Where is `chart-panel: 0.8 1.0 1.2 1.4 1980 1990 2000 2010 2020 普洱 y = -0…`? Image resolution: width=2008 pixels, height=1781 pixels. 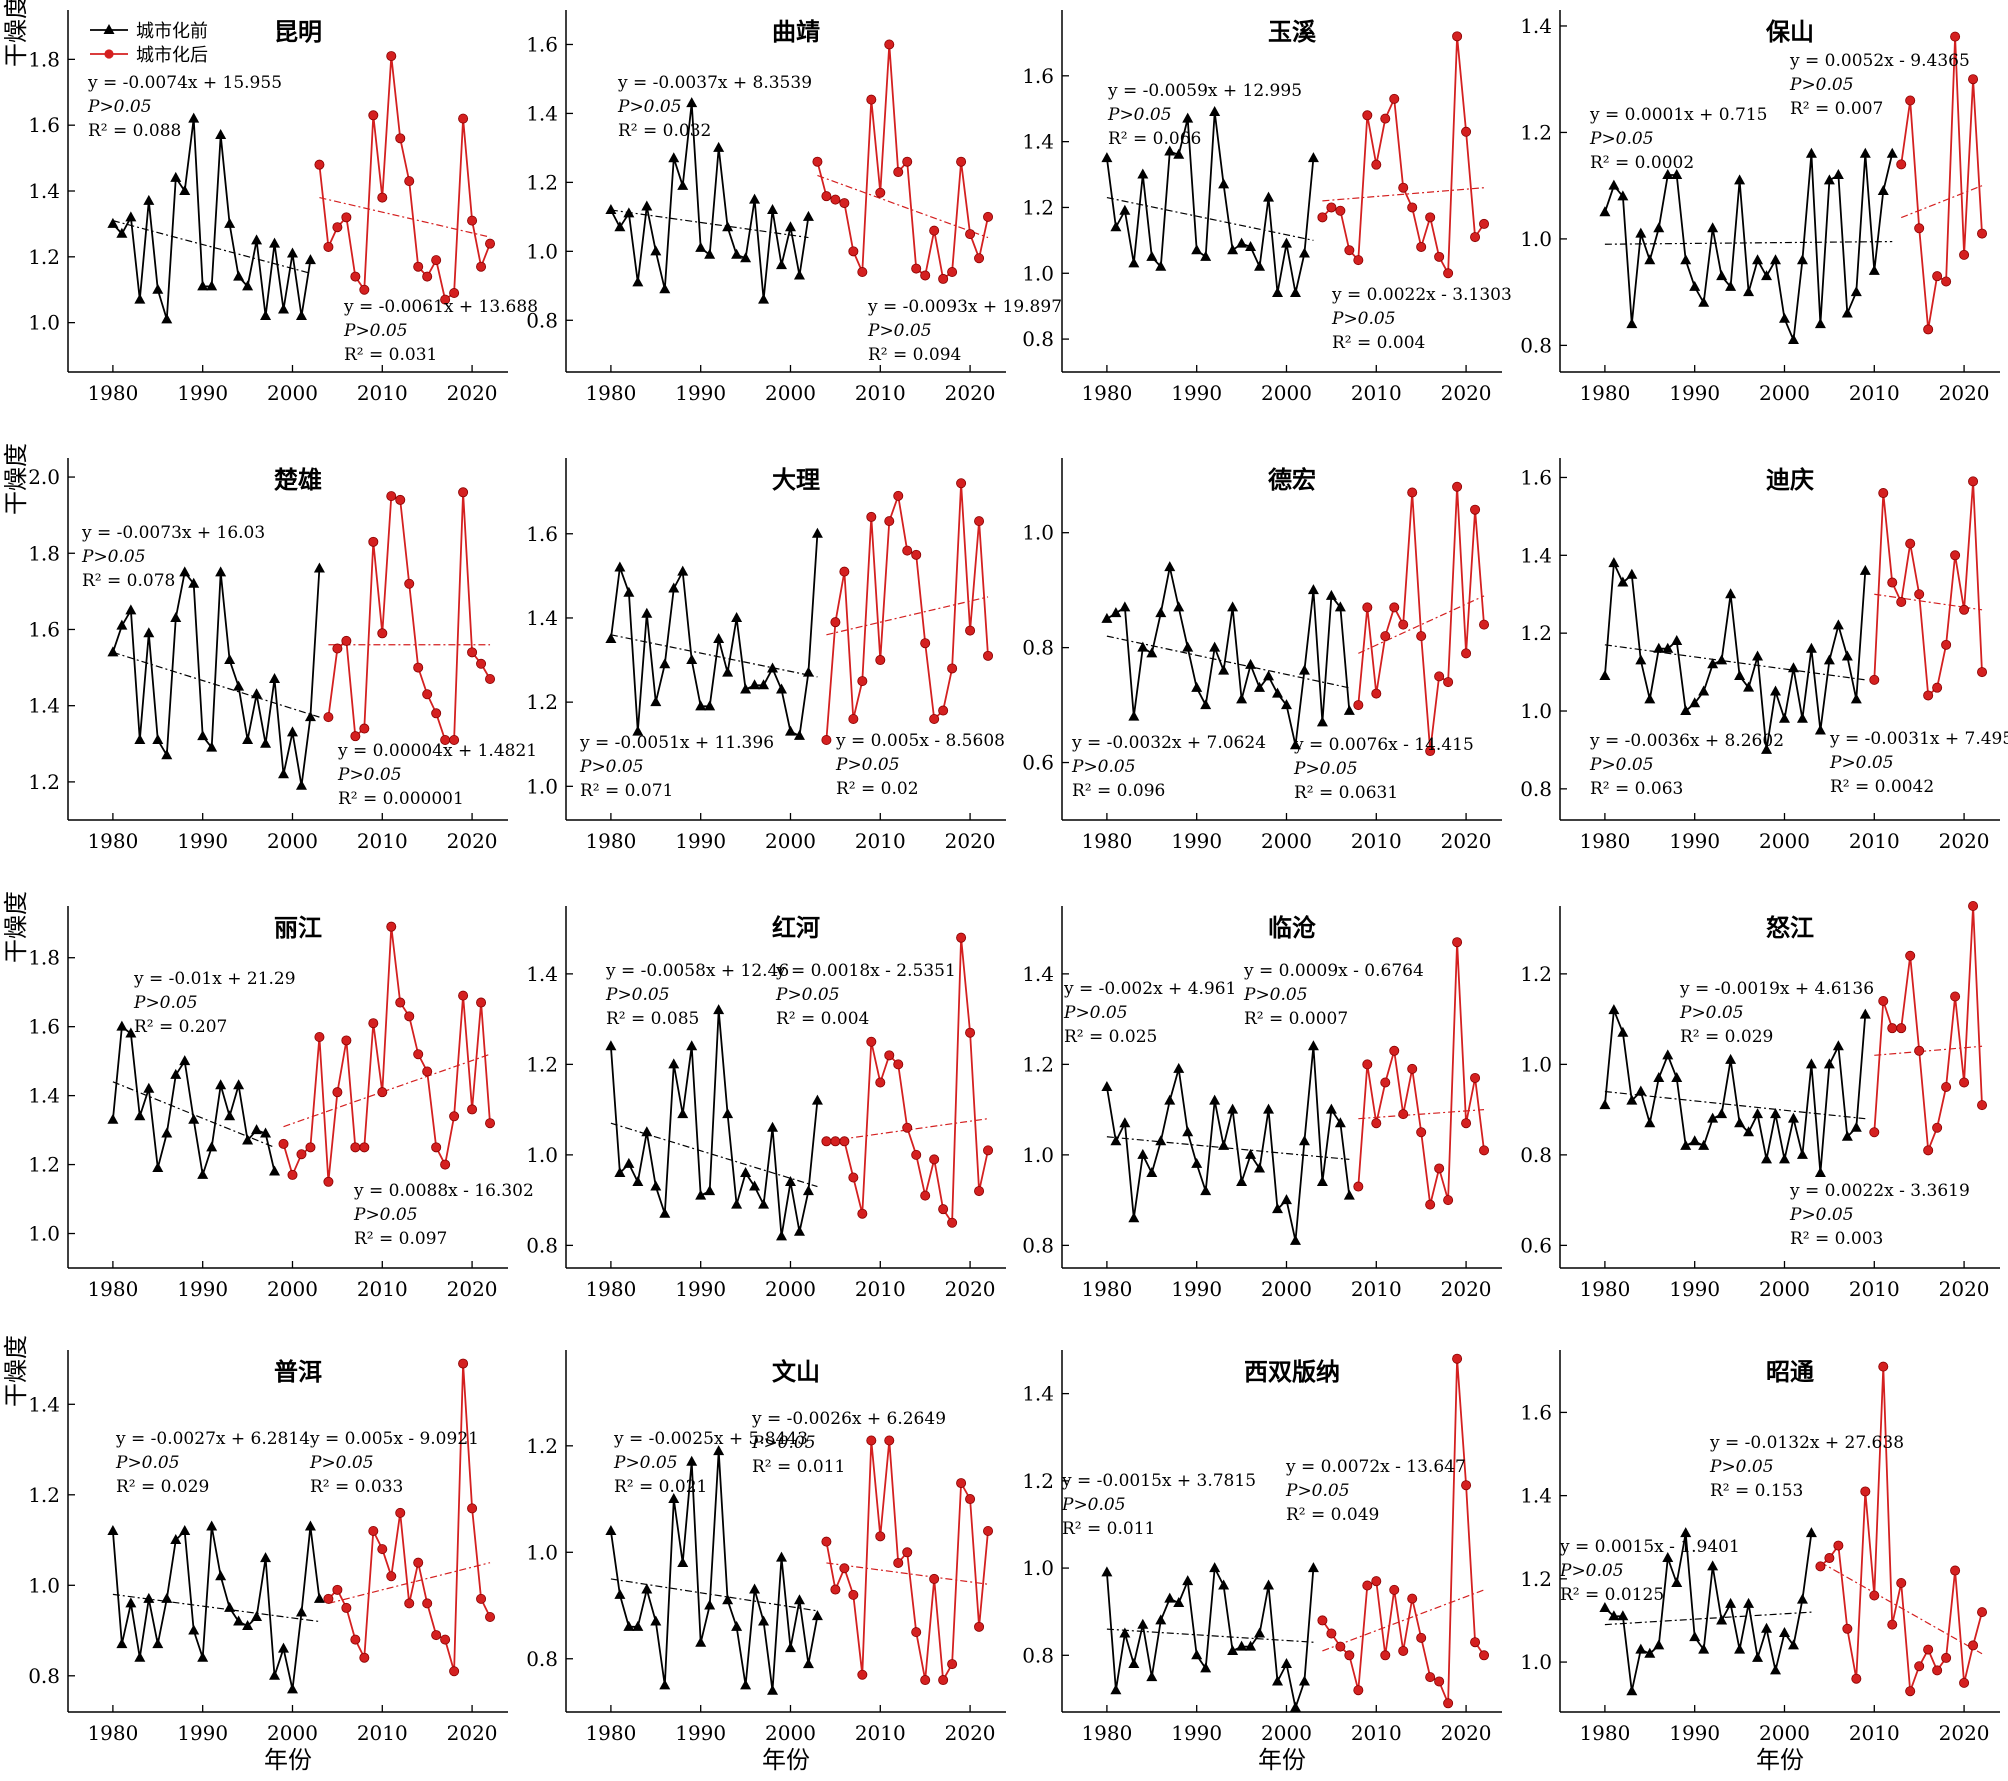
chart-panel: 0.8 1.0 1.2 1.4 1980 1990 2000 2010 2020 普洱 y = -0… is located at coordinates (255, 1554).